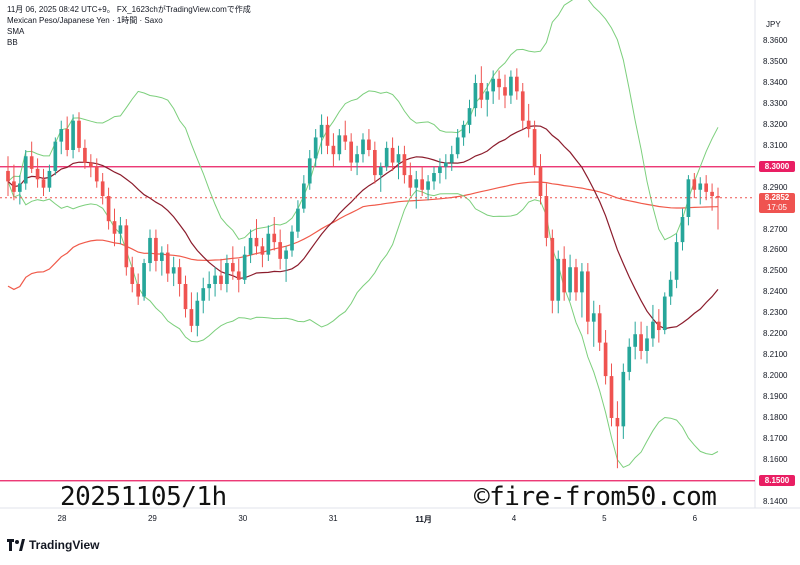  What do you see at coordinates (775, 187) in the screenshot?
I see `price-tick-label: 8.2900` at bounding box center [775, 187].